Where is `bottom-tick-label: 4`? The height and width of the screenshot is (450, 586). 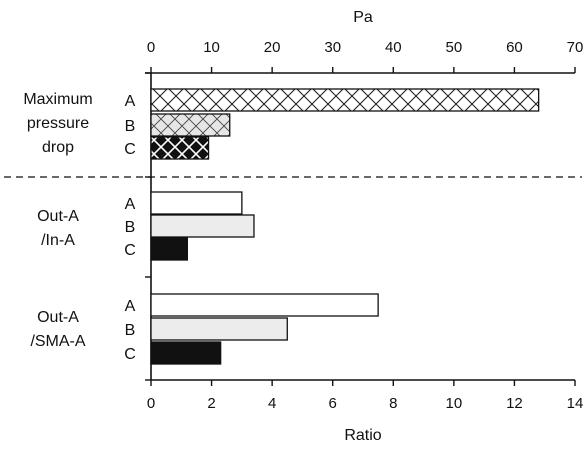
bottom-tick-label: 4 is located at coordinates (272, 403).